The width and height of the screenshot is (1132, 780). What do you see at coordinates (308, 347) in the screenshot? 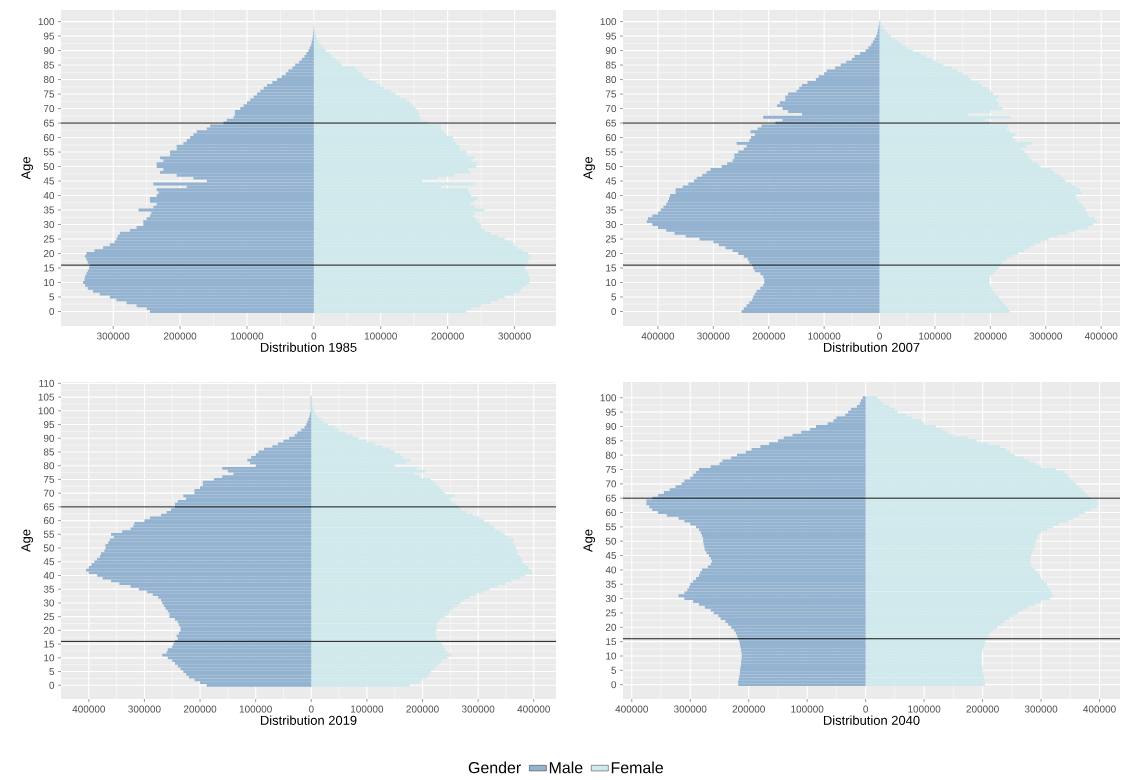
I see `x-axis-title: Distribution 1985` at bounding box center [308, 347].